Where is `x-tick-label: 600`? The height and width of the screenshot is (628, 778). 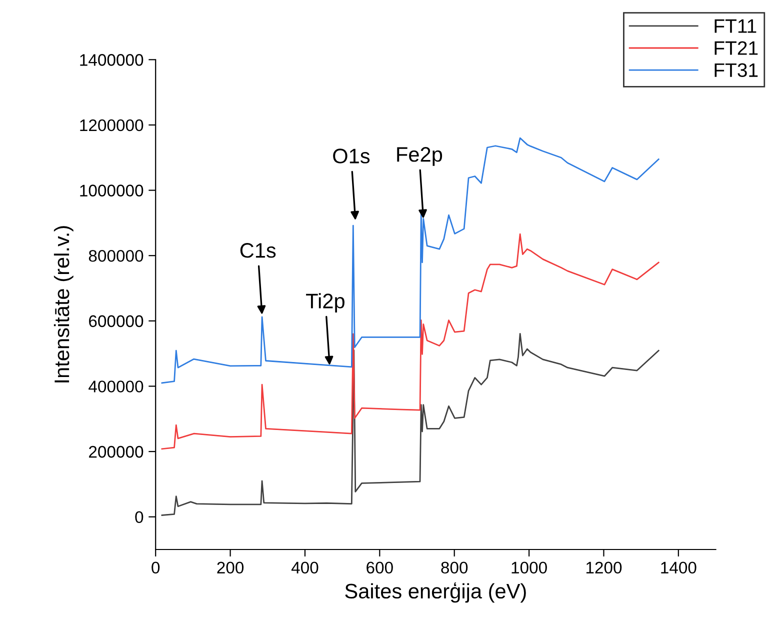 x-tick-label: 600 is located at coordinates (379, 568).